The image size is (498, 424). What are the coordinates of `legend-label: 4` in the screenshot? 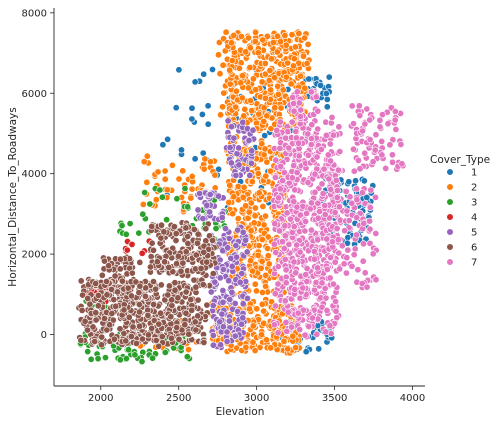 It's located at (474, 218).